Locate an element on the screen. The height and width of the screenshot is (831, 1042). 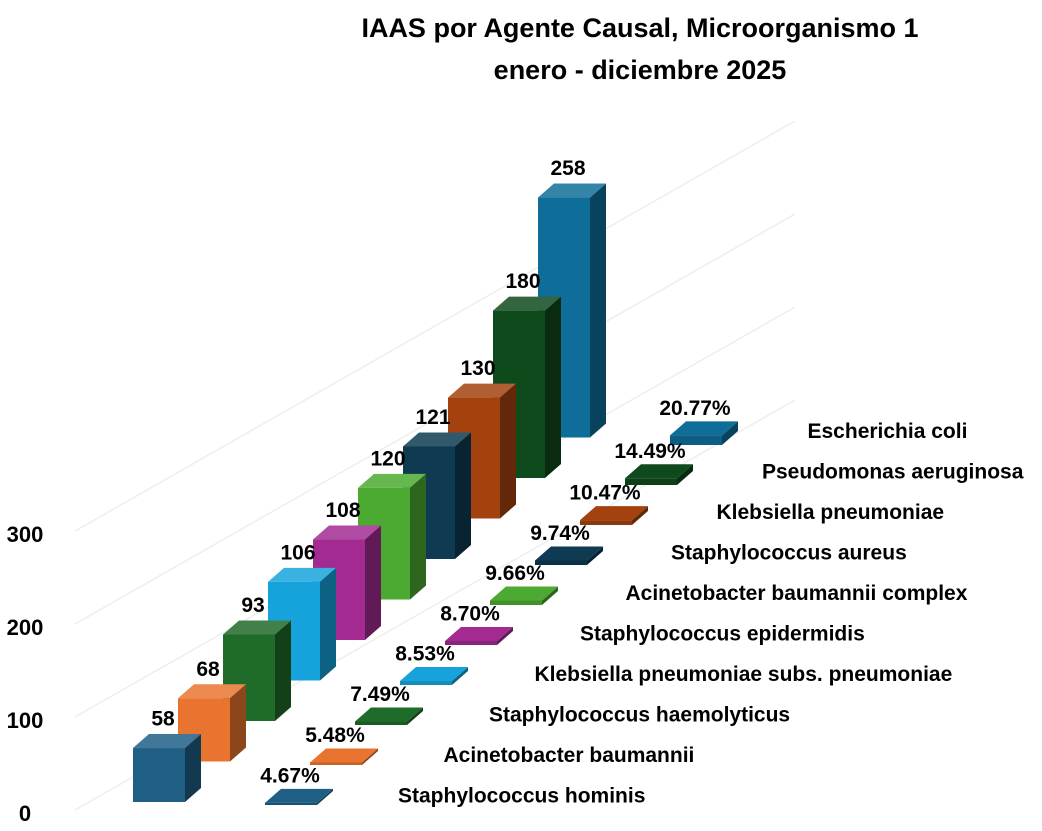
chart-title: IAAS por Agente Causal, Microorganismo 1 is located at coordinates (639, 28).